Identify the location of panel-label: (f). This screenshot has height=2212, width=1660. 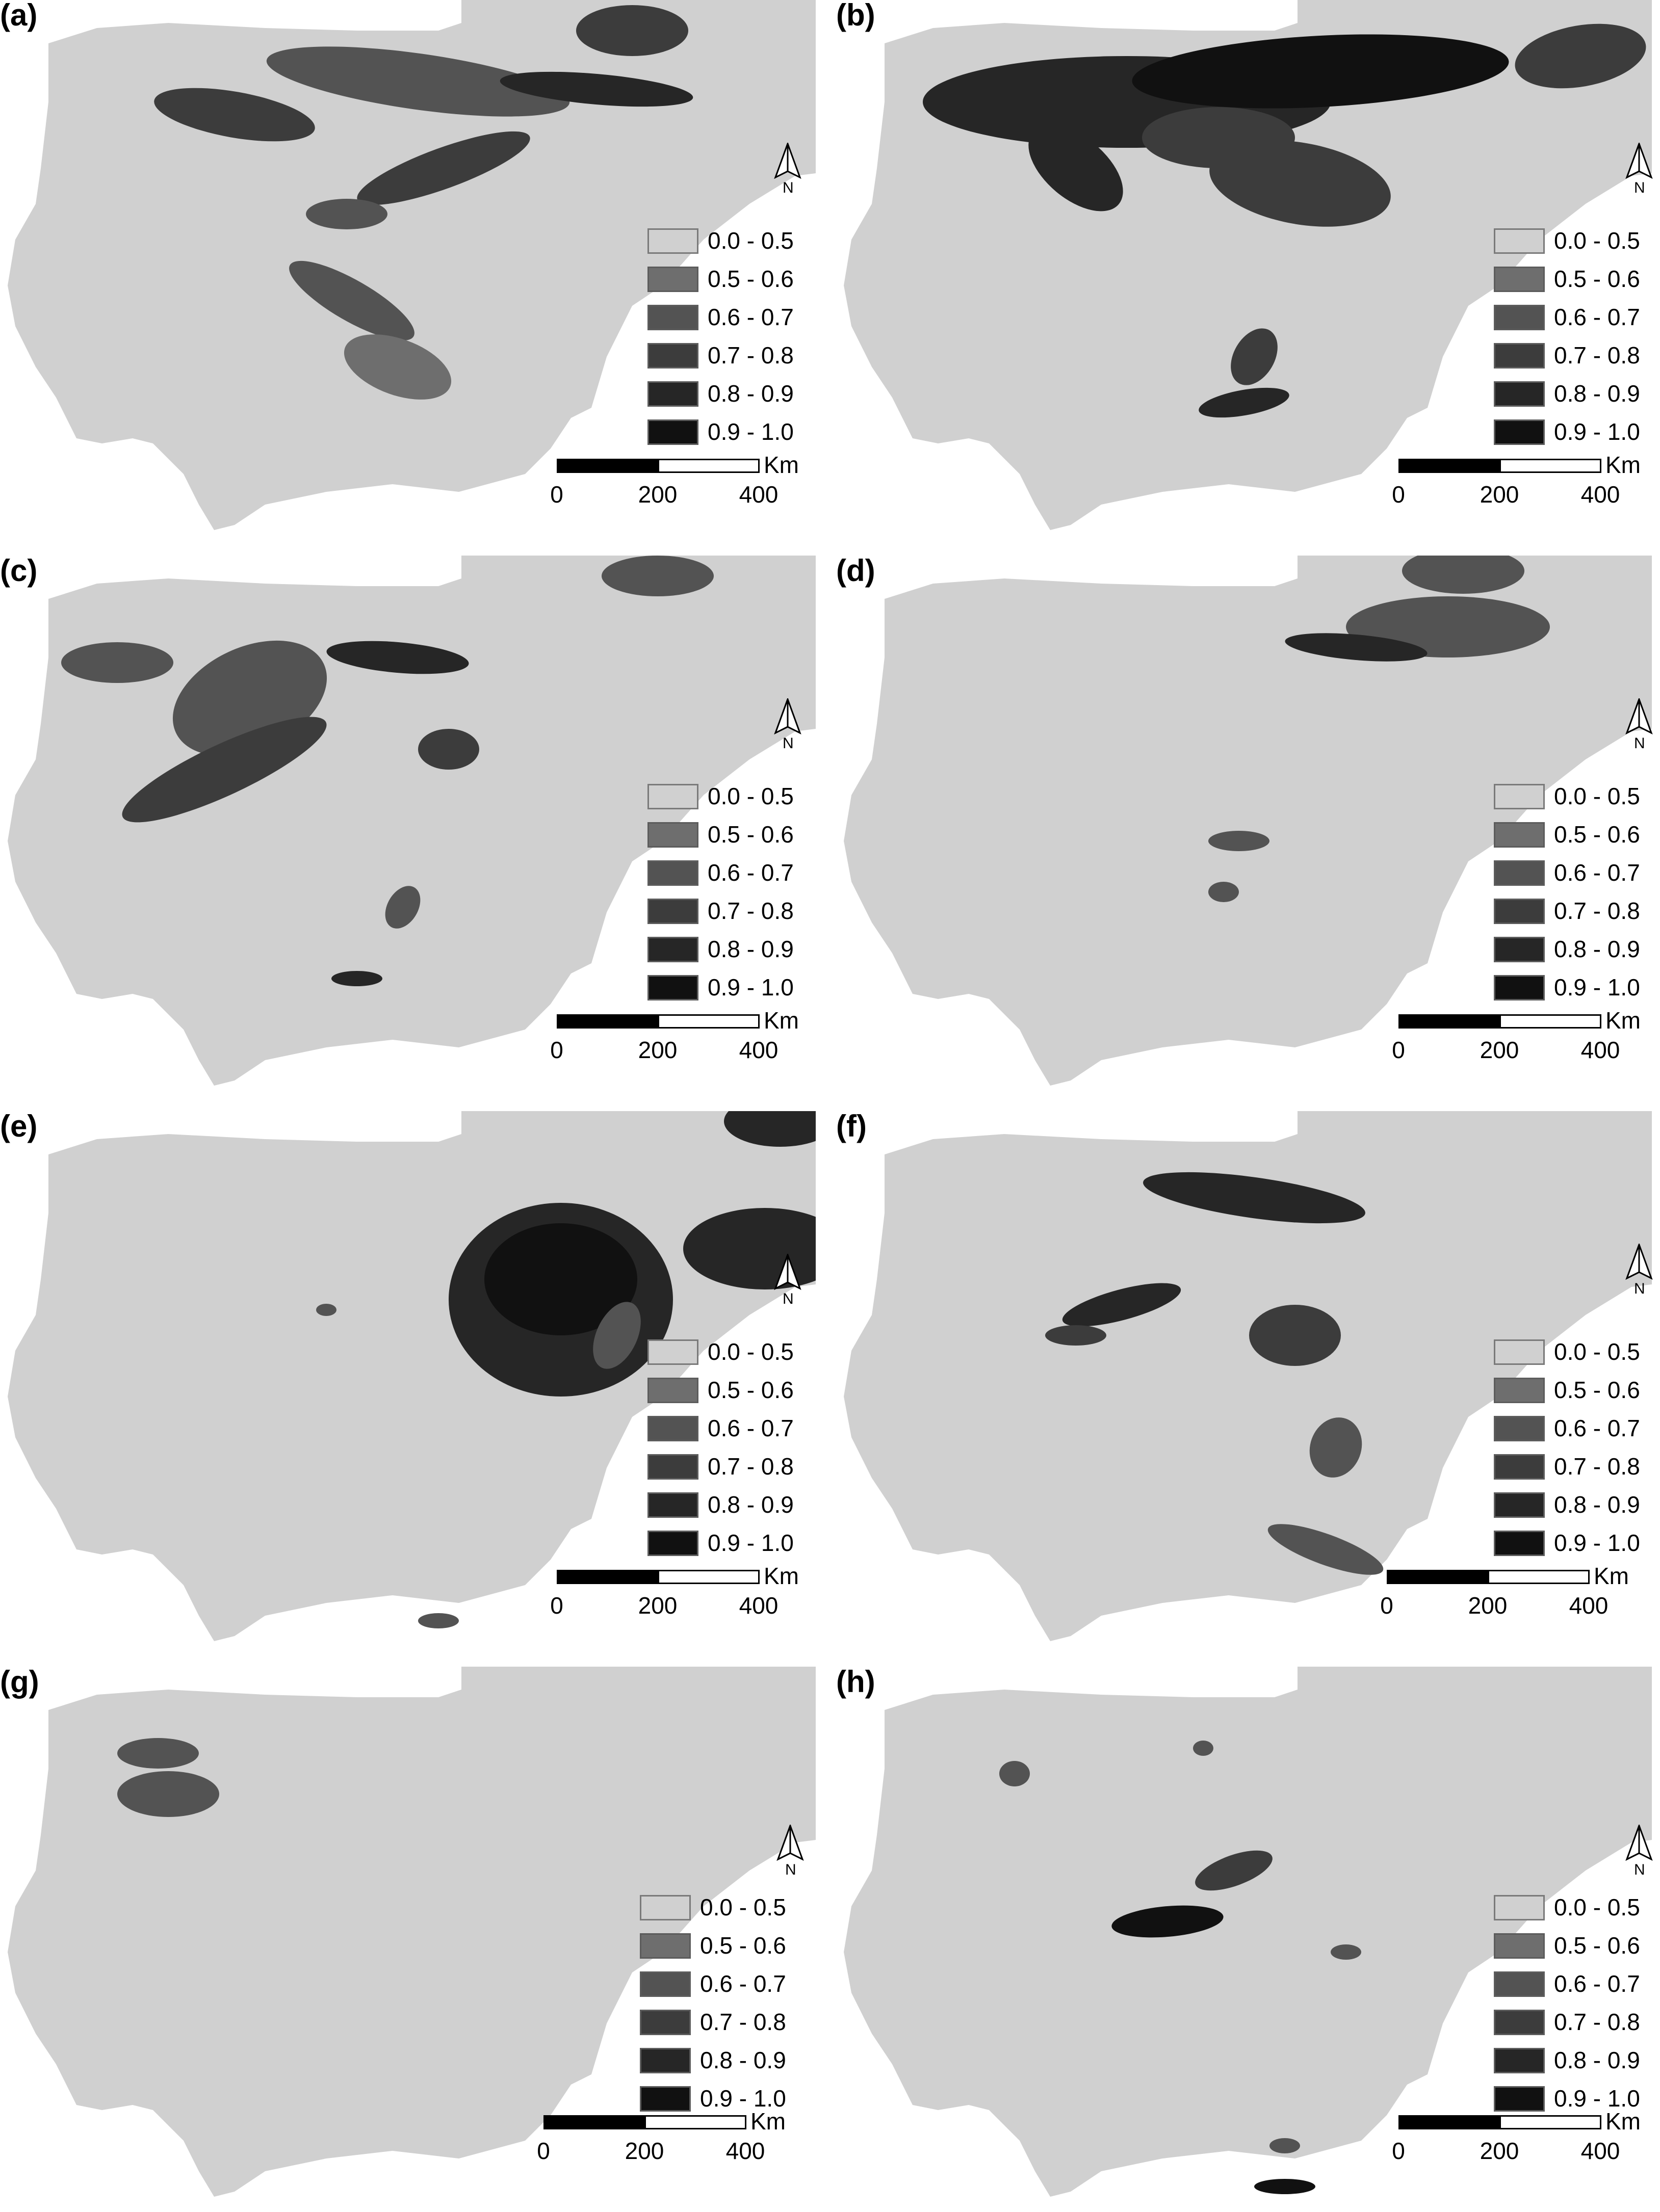
(851, 1126).